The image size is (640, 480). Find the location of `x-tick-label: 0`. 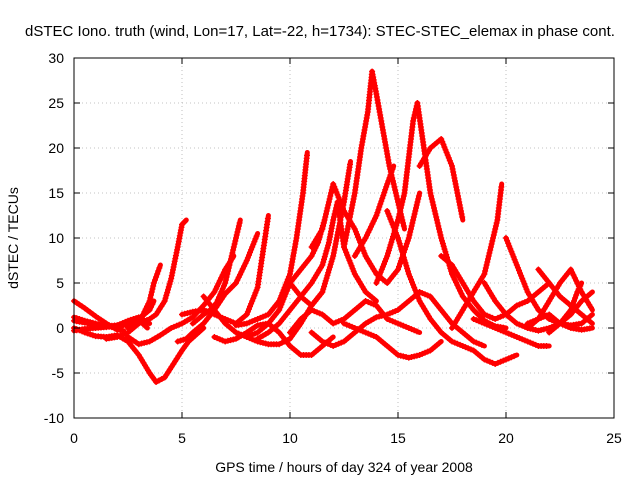

x-tick-label: 0 is located at coordinates (74, 438).